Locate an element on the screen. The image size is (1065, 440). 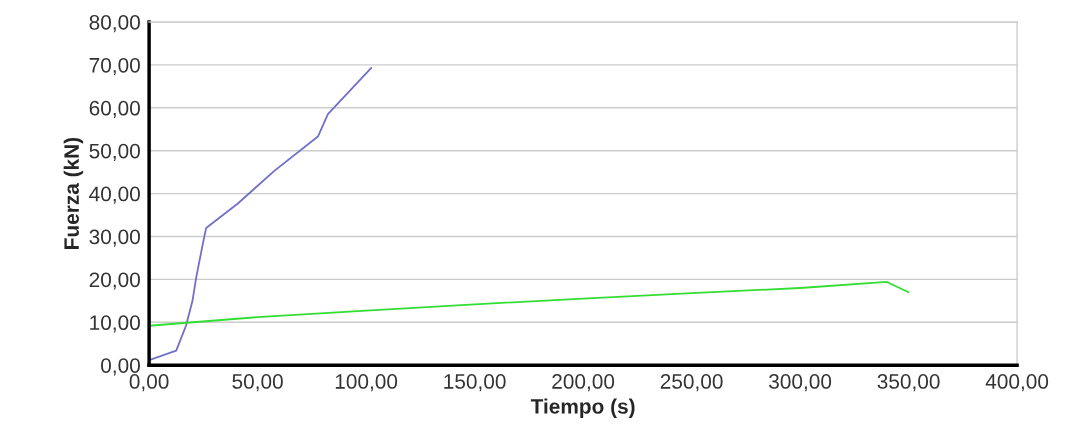
y-tick-label: 50,00 is located at coordinates (114, 152).